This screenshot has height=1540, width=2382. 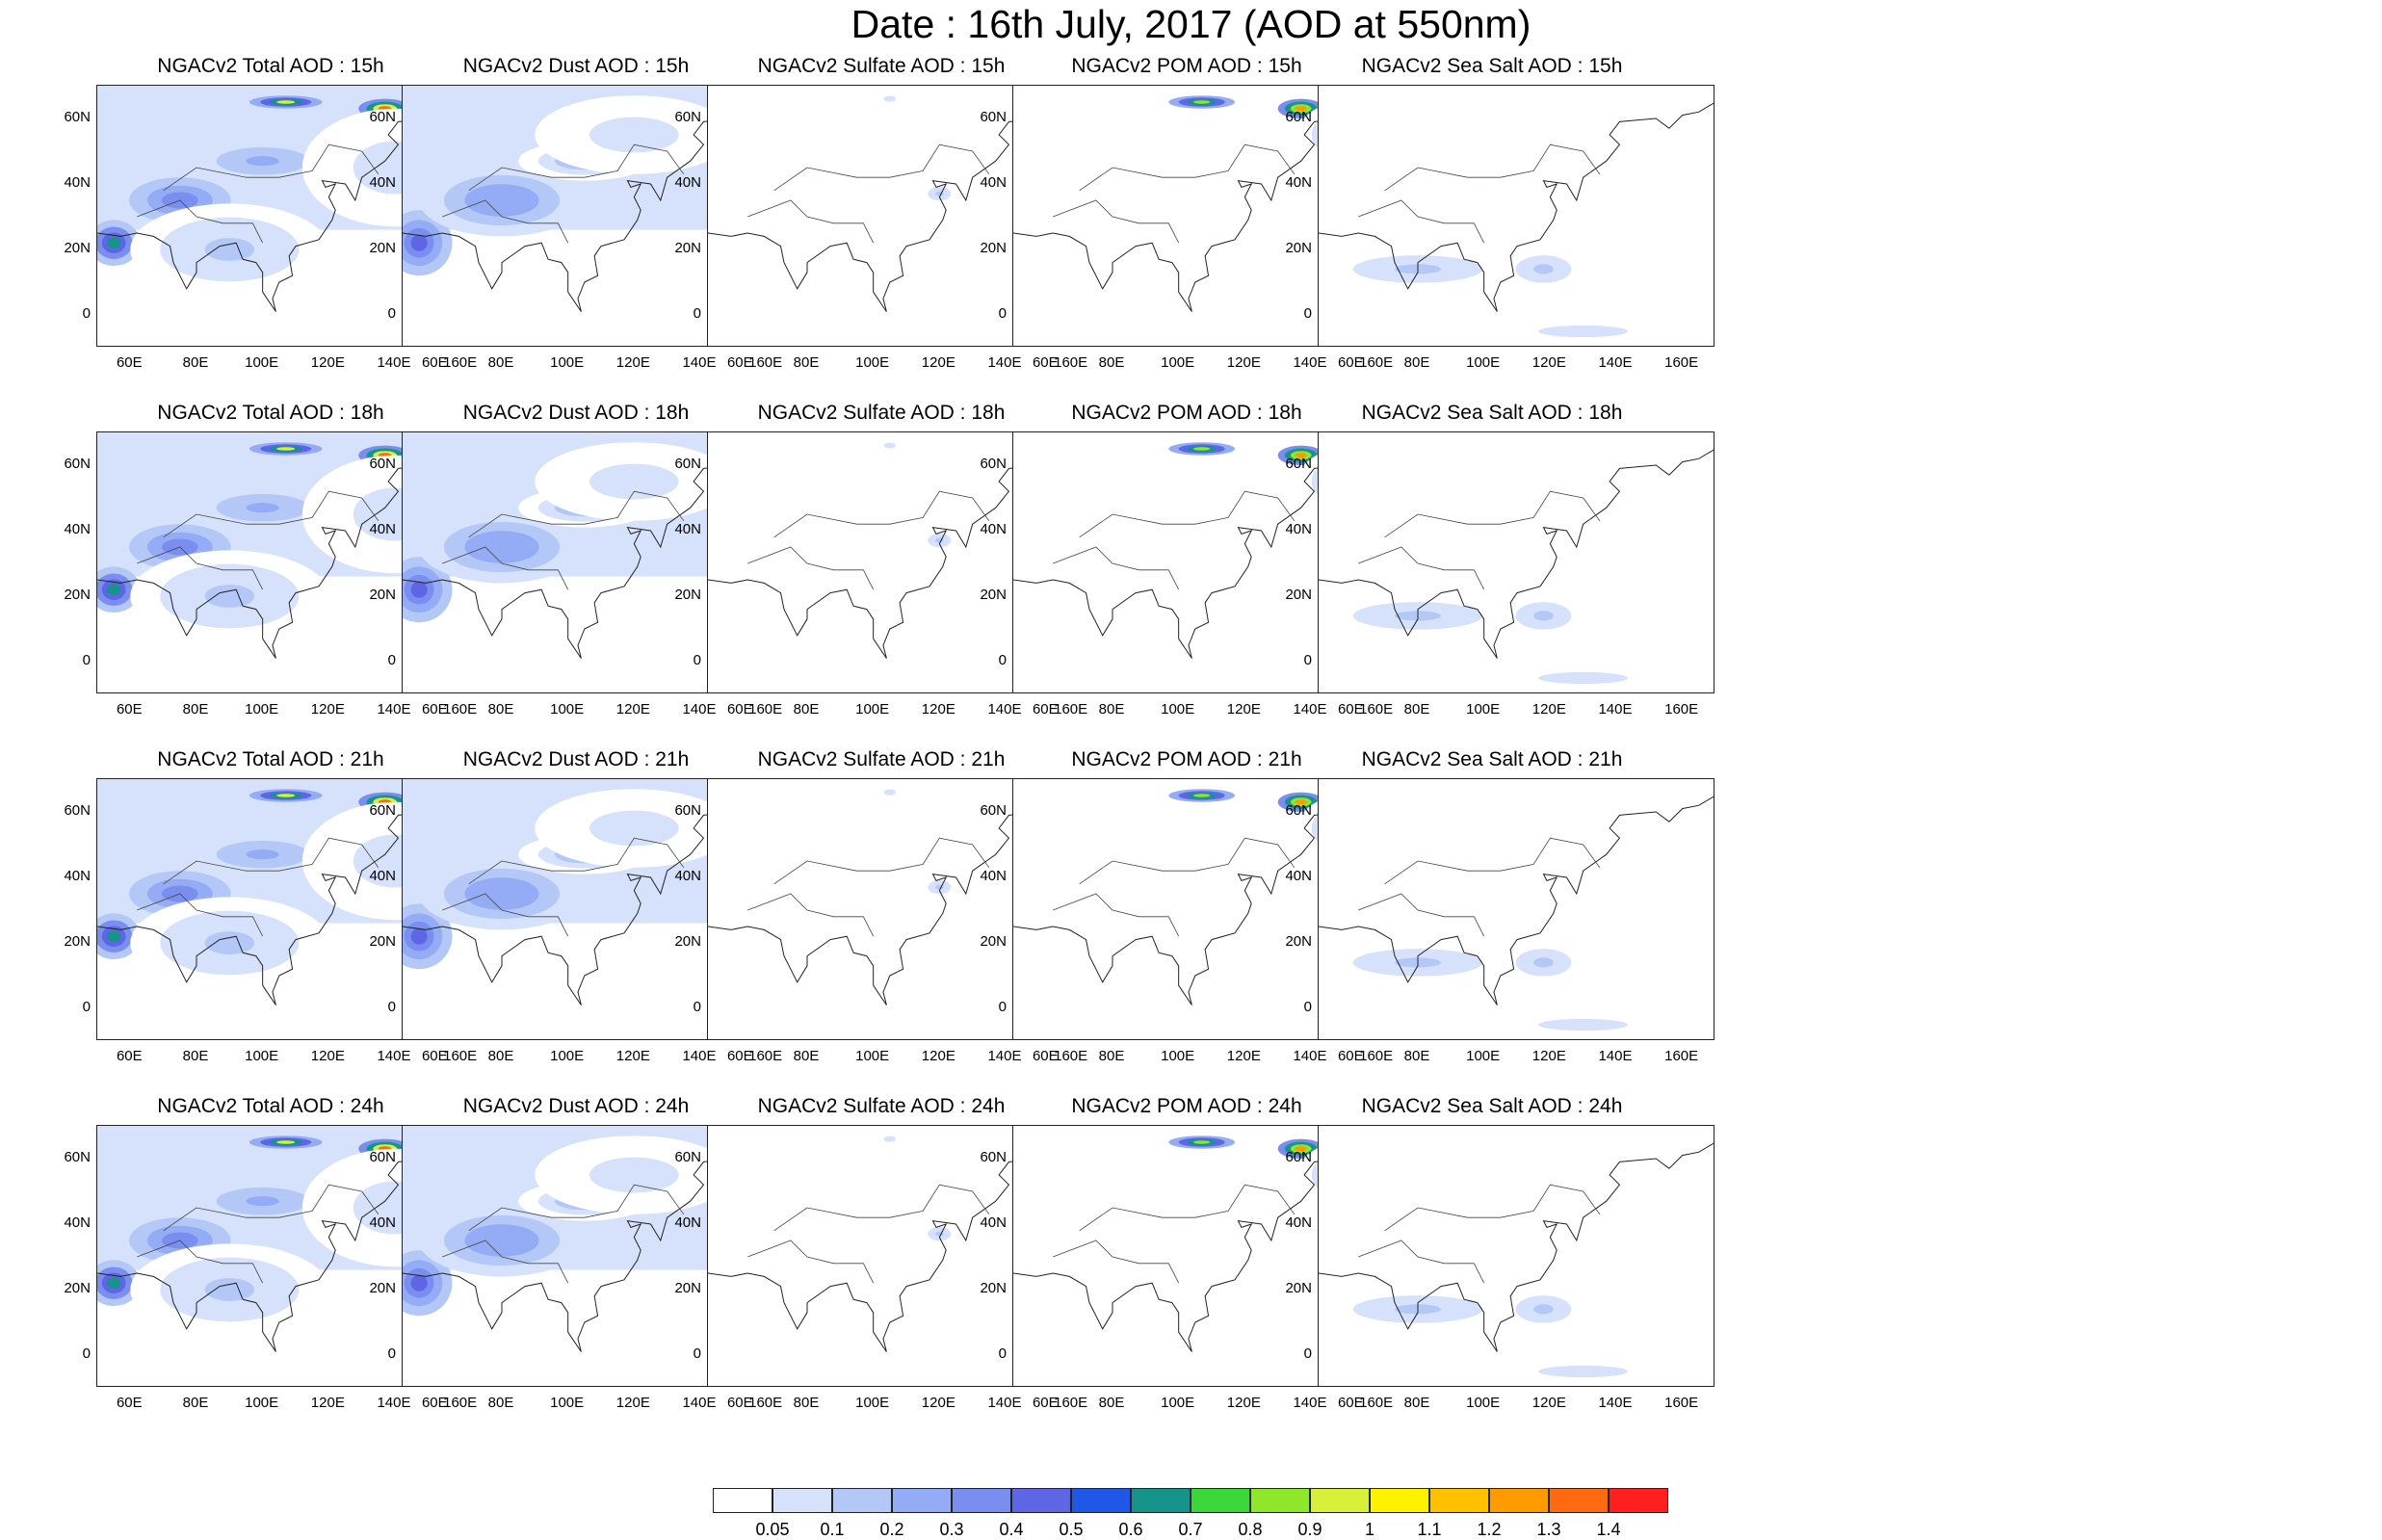 I want to click on panel-title: NGACv2 Total AOD : 21h, so click(x=270, y=759).